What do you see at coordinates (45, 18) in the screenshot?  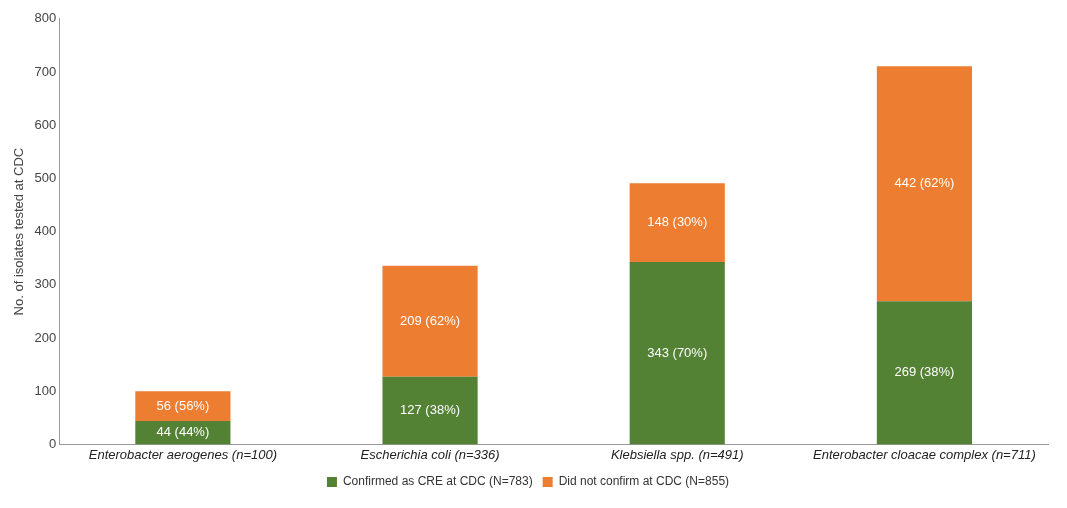 I see `y-tick-label: 800` at bounding box center [45, 18].